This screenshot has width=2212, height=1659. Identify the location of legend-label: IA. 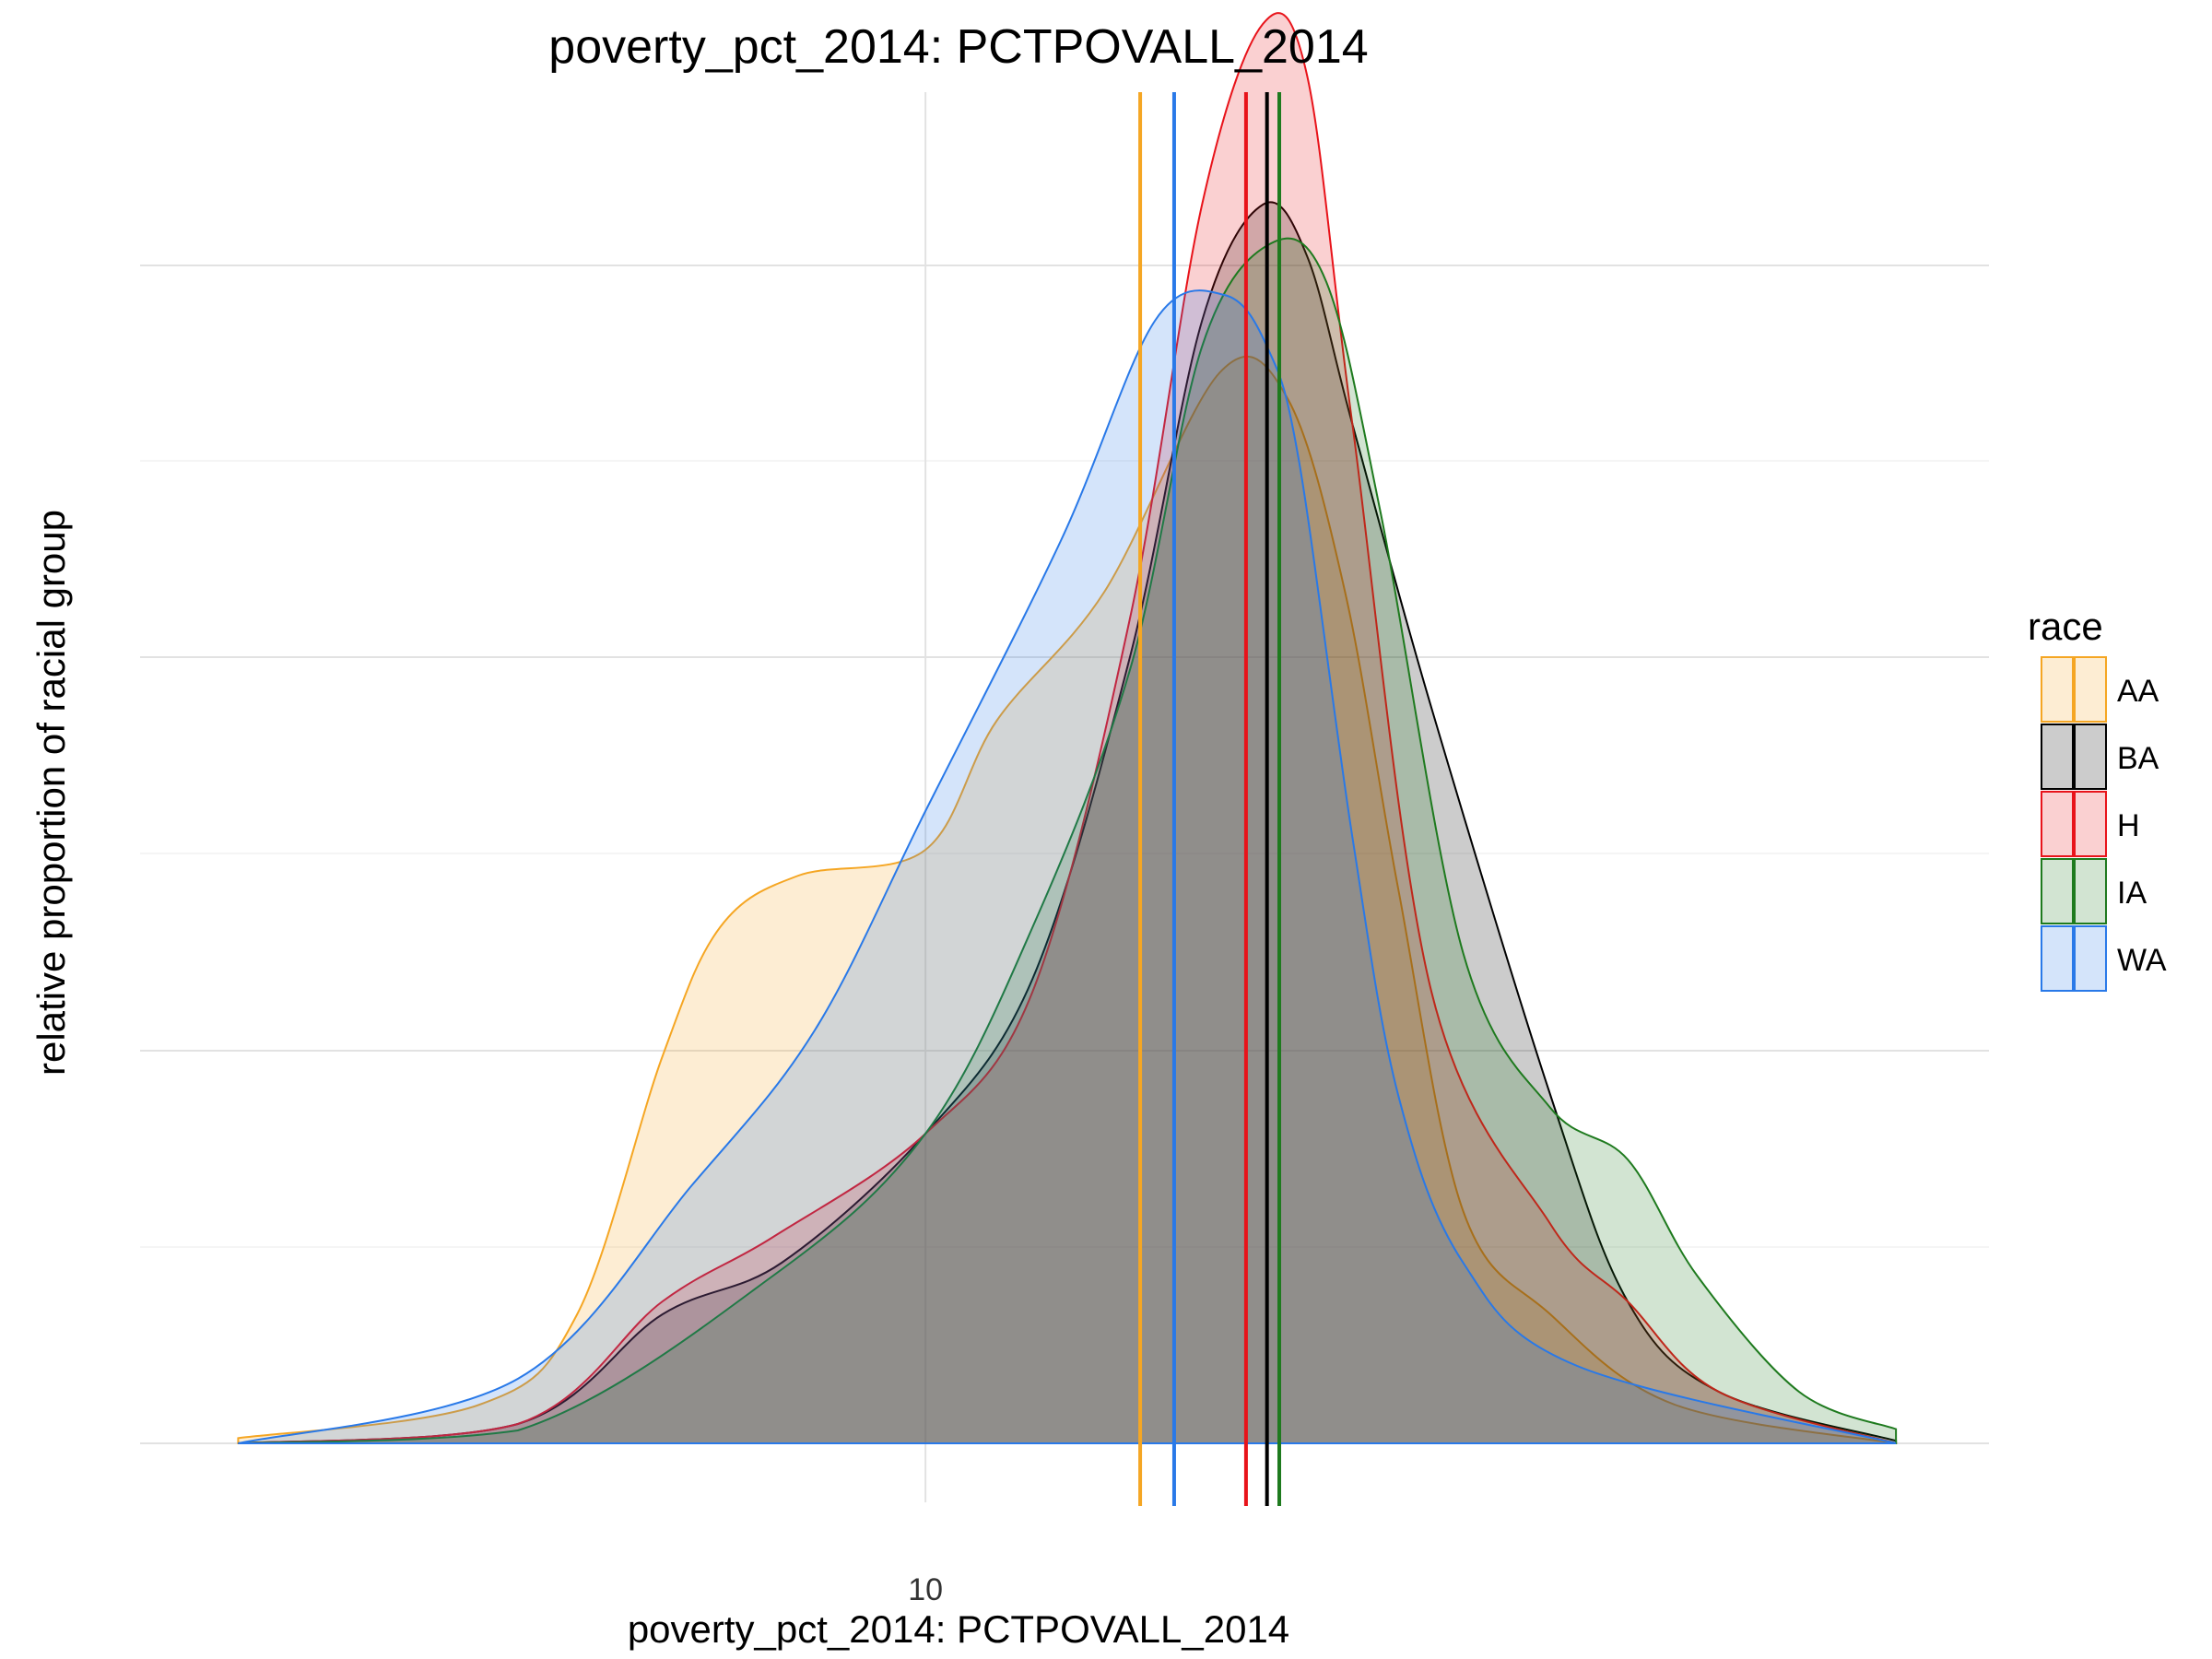
(2132, 893).